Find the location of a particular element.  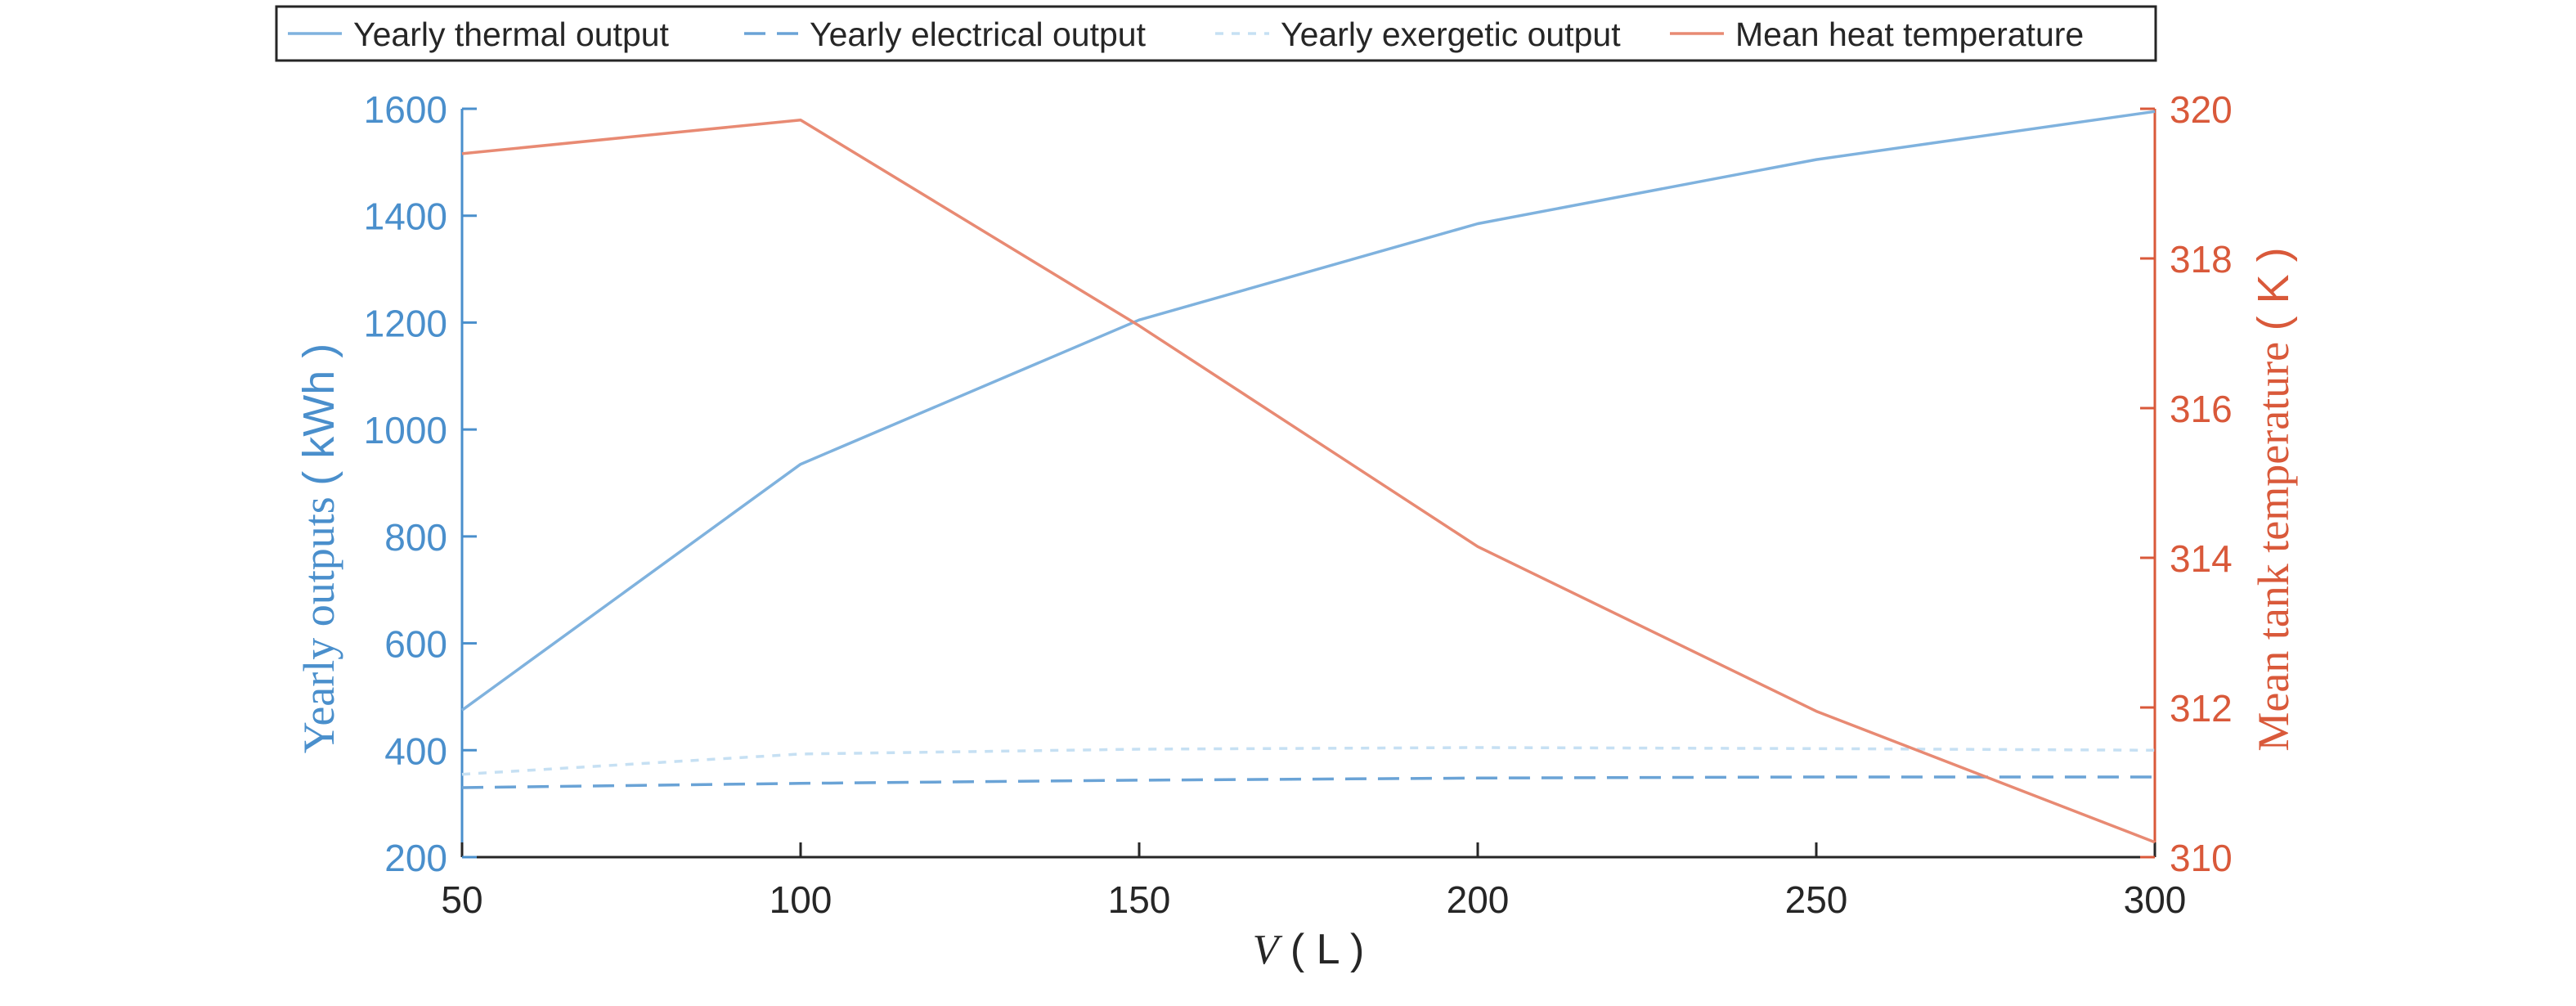

right-y-tick-label: 312 is located at coordinates (2201, 708).